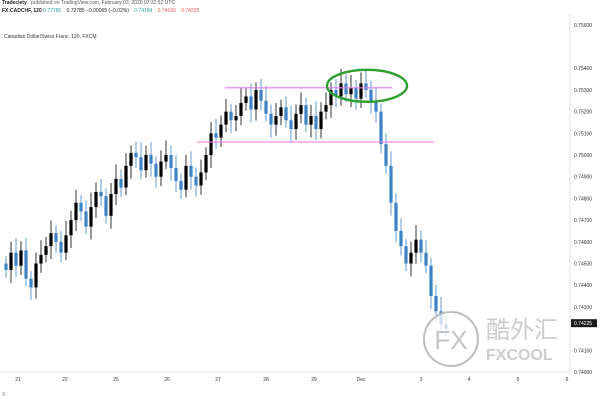 Image resolution: width=600 pixels, height=400 pixels. What do you see at coordinates (218, 380) in the screenshot?
I see `x-tick-label: 27` at bounding box center [218, 380].